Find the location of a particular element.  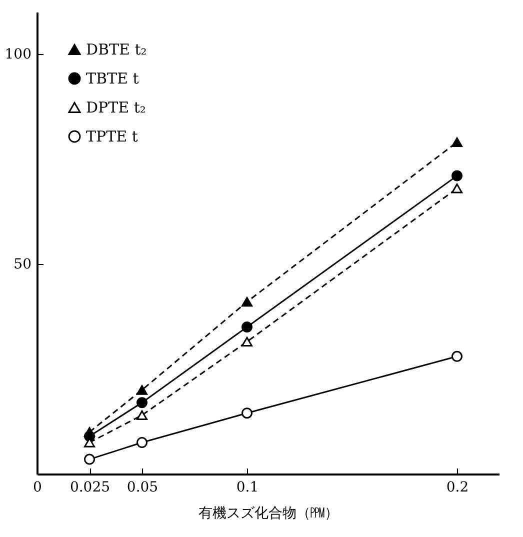

x-tick-label: 0.1 is located at coordinates (247, 488).